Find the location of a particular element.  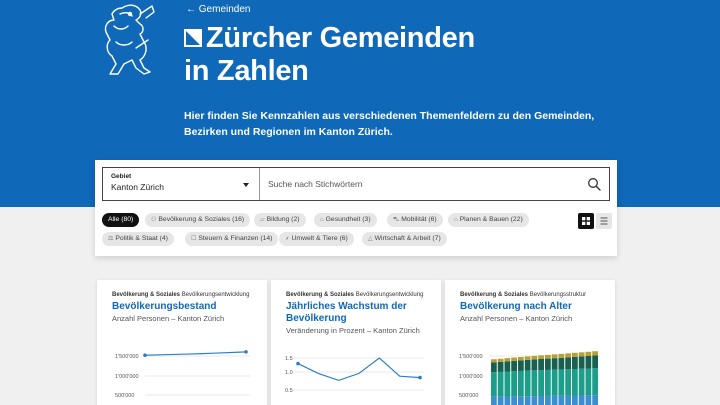

search-box is located at coordinates (434, 184).